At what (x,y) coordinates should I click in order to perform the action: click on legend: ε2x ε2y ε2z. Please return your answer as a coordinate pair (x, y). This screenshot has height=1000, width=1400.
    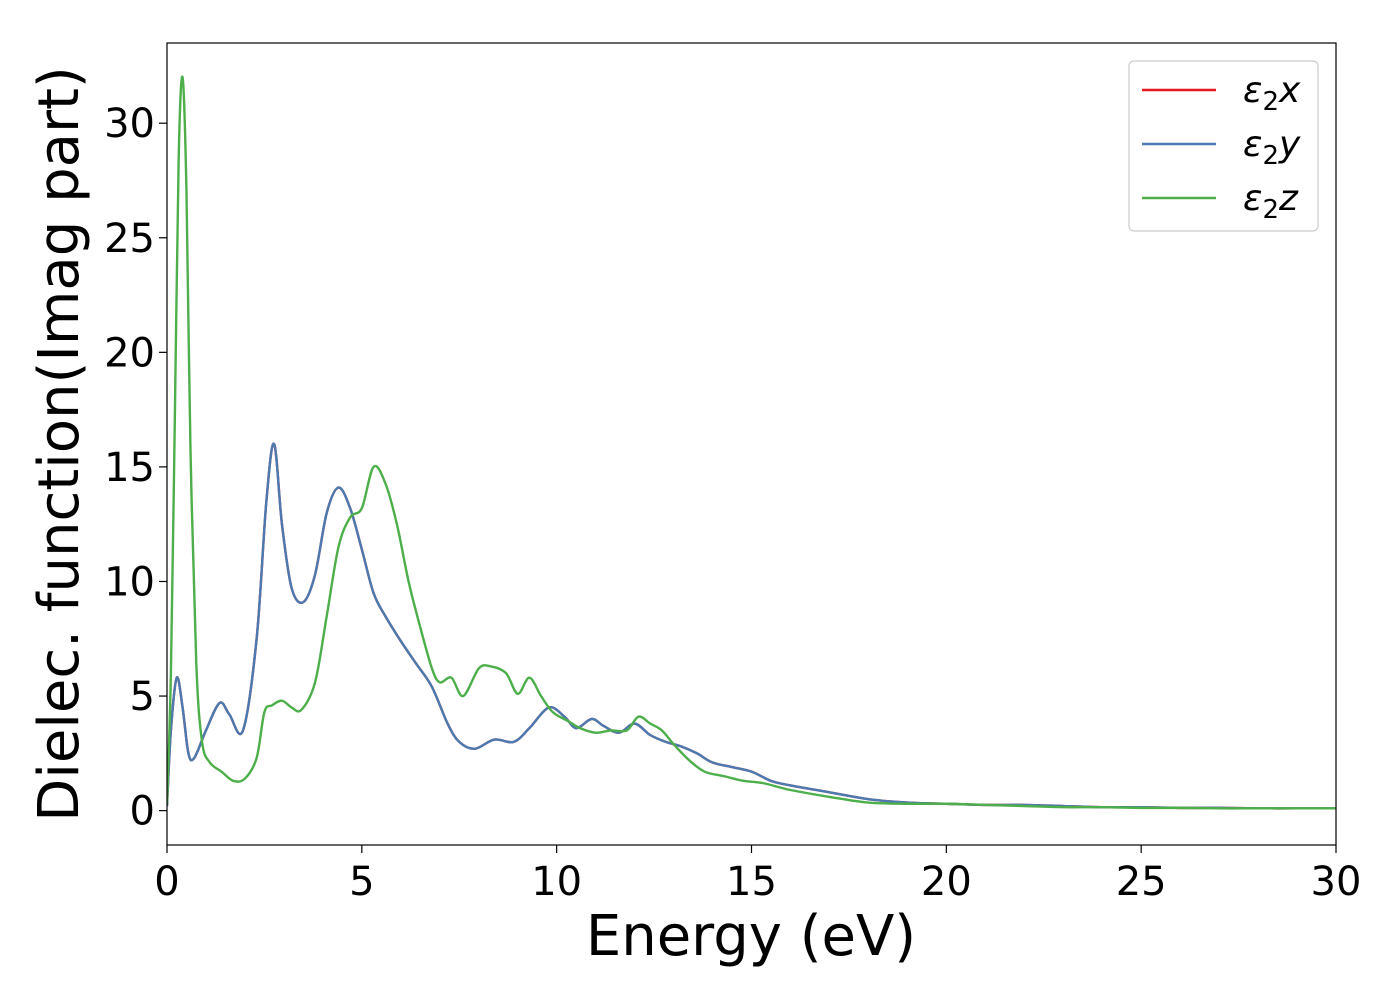
    Looking at the image, I should click on (1223, 146).